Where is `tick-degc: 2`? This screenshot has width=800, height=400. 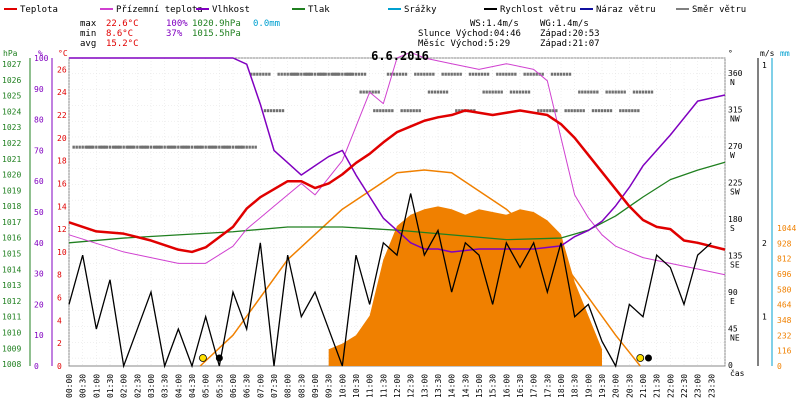
tick-degc: 2 is located at coordinates (59, 343).